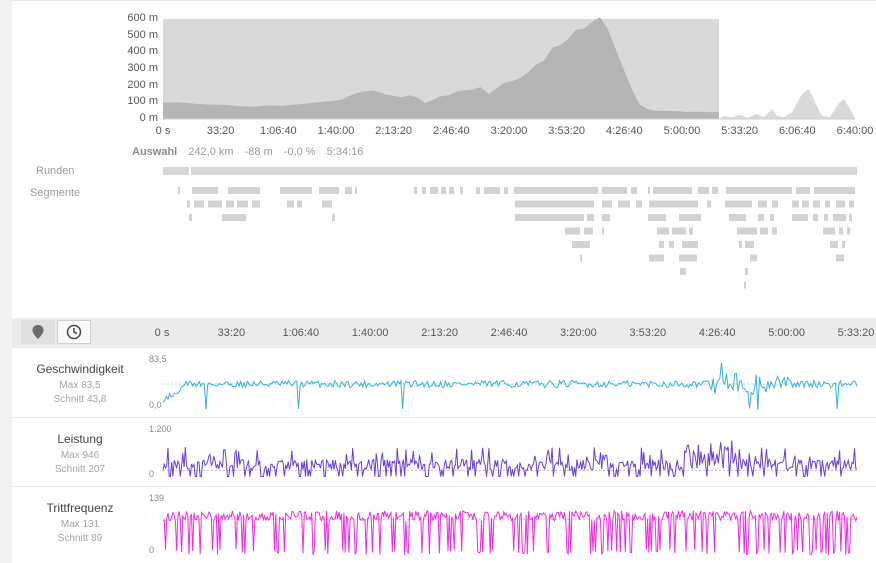 The height and width of the screenshot is (563, 876). I want to click on speed-chart, so click(444, 383).